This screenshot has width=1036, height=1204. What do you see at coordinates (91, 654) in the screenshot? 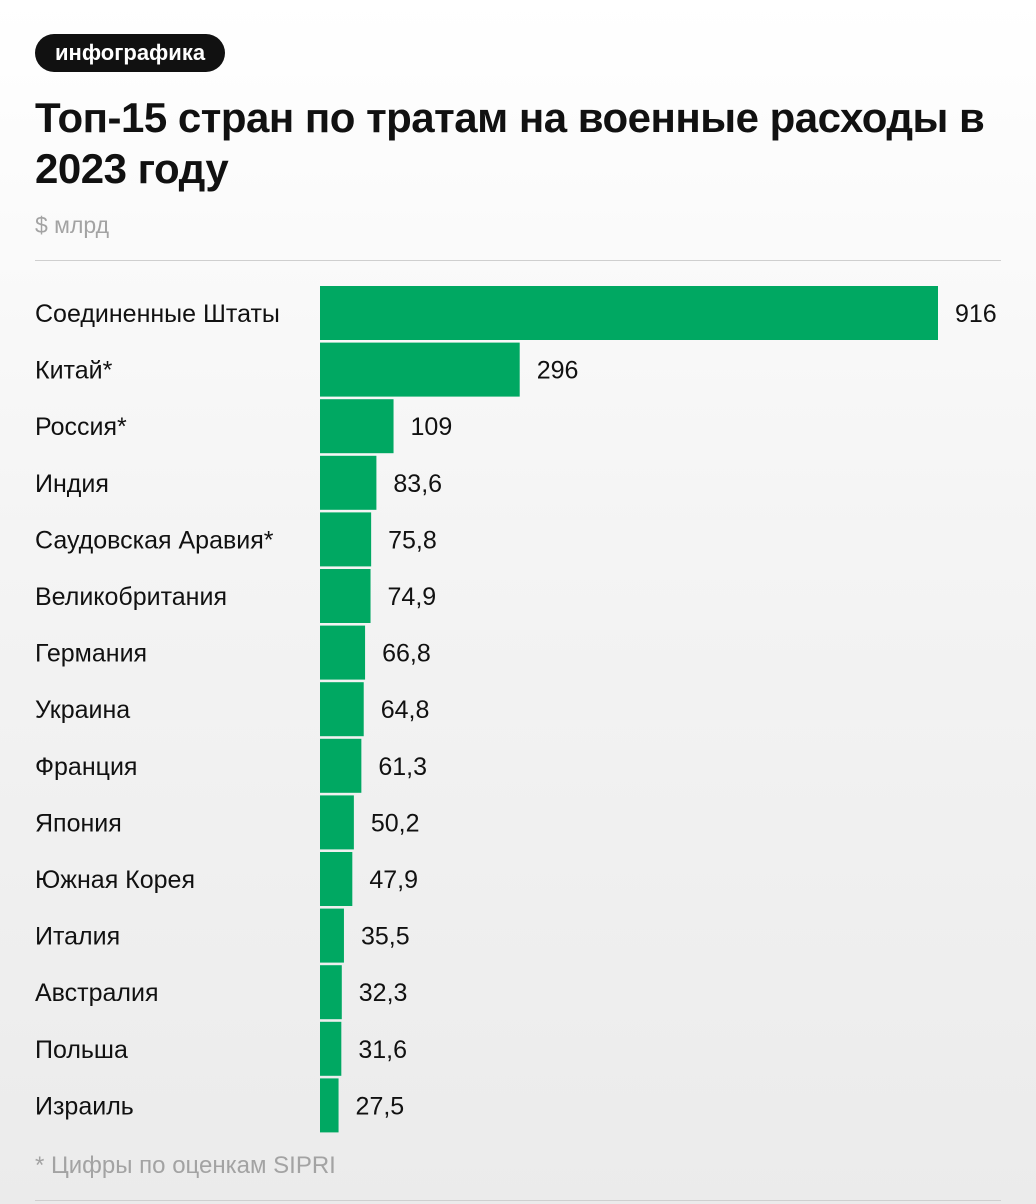
I see `category-label: Германия` at bounding box center [91, 654].